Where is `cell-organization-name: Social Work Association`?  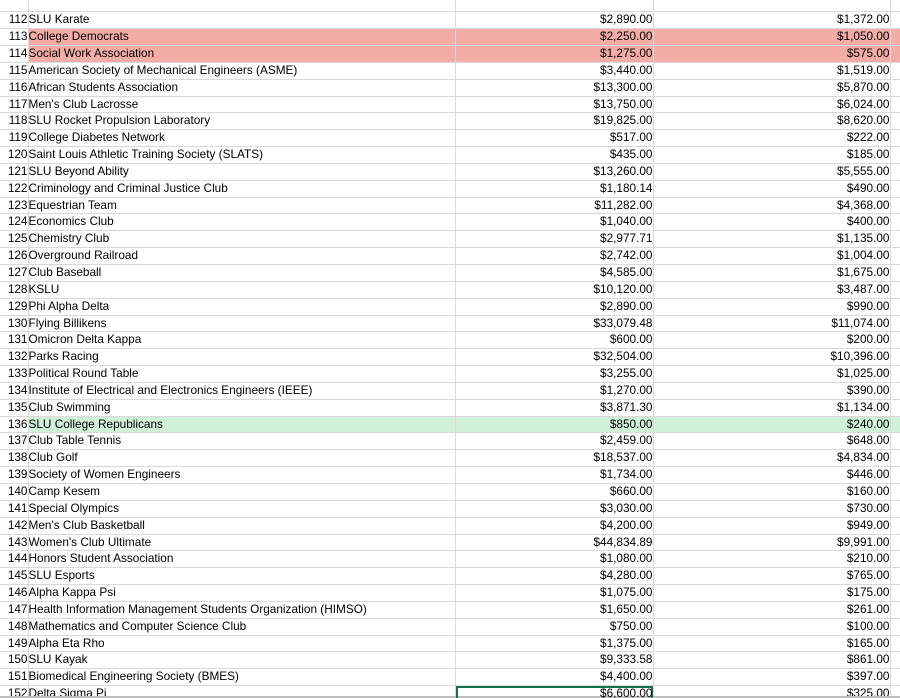 cell-organization-name: Social Work Association is located at coordinates (242, 54).